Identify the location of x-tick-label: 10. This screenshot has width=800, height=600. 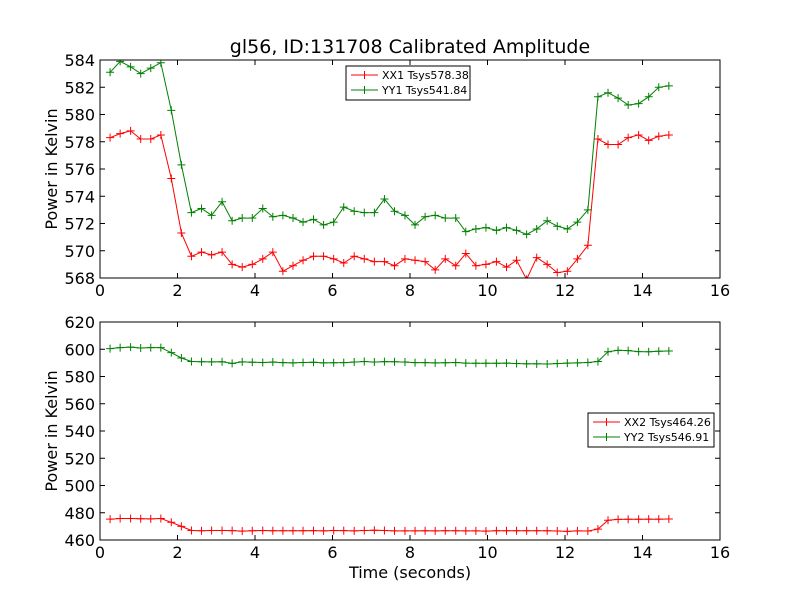
(487, 290).